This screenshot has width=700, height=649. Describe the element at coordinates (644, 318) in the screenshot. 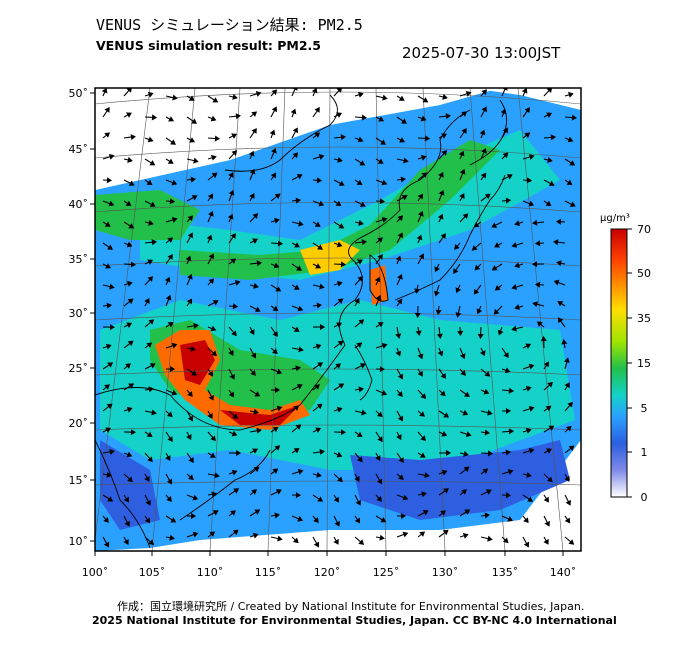

I see `legend-tick-label: 35` at that location.